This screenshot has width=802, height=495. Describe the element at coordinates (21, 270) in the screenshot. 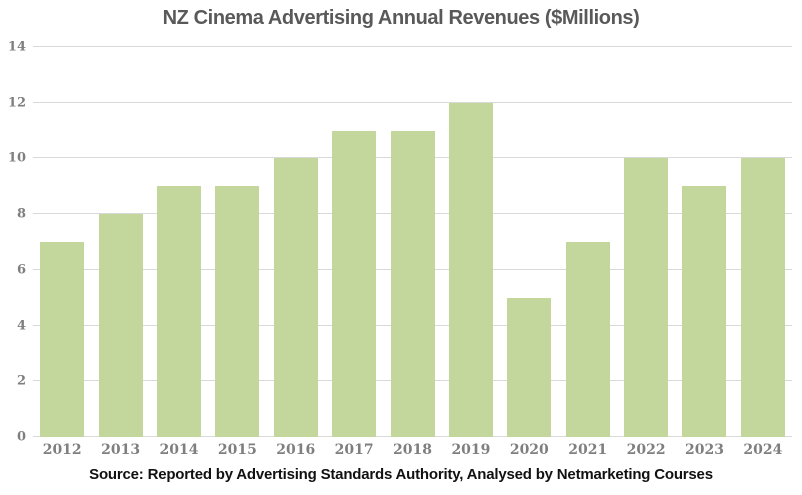

I see `y-tick-label: 6` at that location.